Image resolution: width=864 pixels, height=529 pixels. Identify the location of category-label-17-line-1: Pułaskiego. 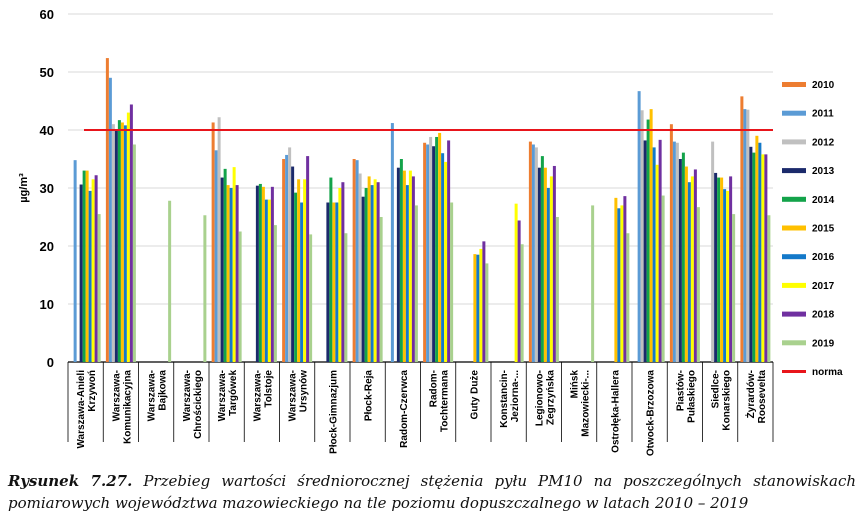
(691, 396).